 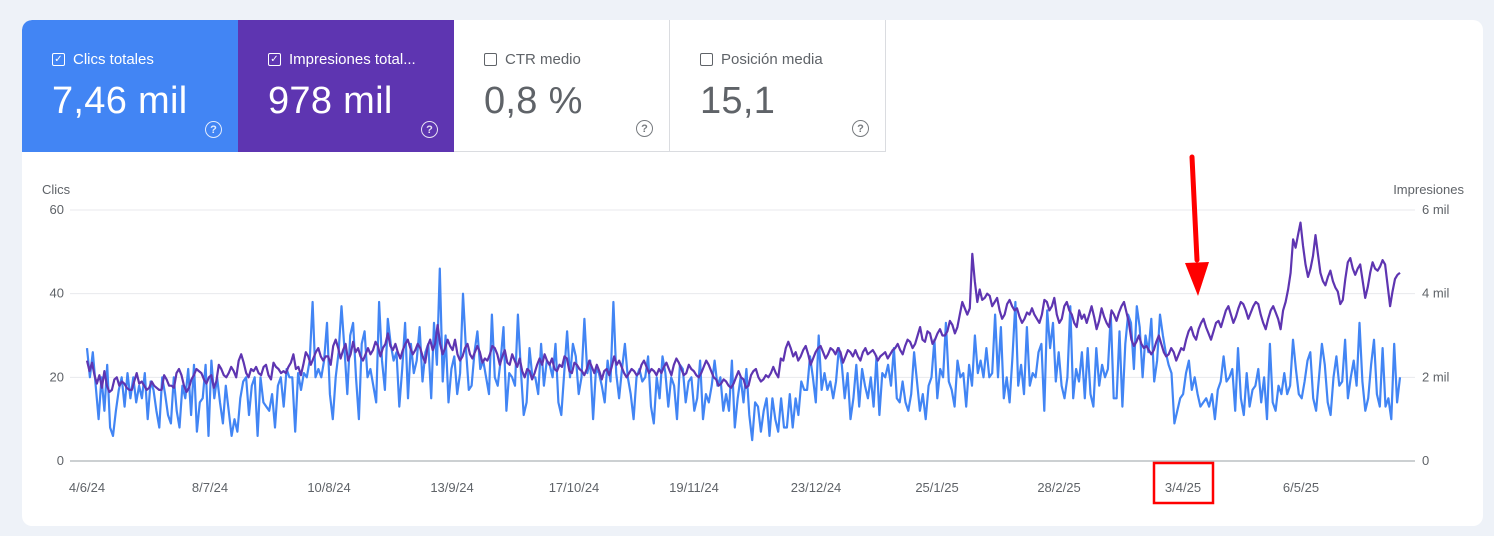 What do you see at coordinates (120, 101) in the screenshot?
I see `tile-total-clicks-value: 7,46 mil` at bounding box center [120, 101].